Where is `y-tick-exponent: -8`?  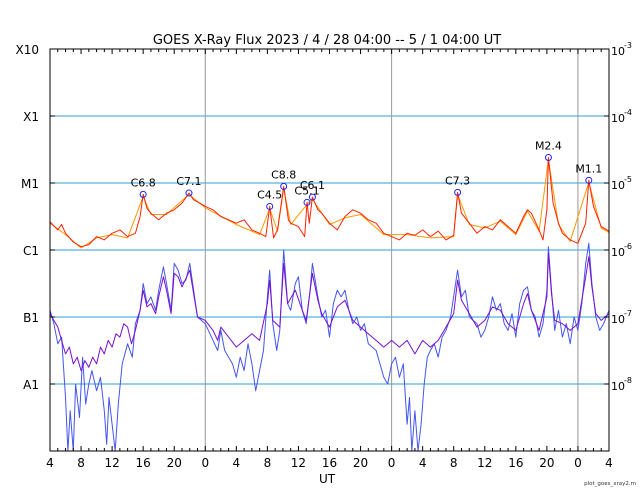
y-tick-exponent: -8 is located at coordinates (628, 380).